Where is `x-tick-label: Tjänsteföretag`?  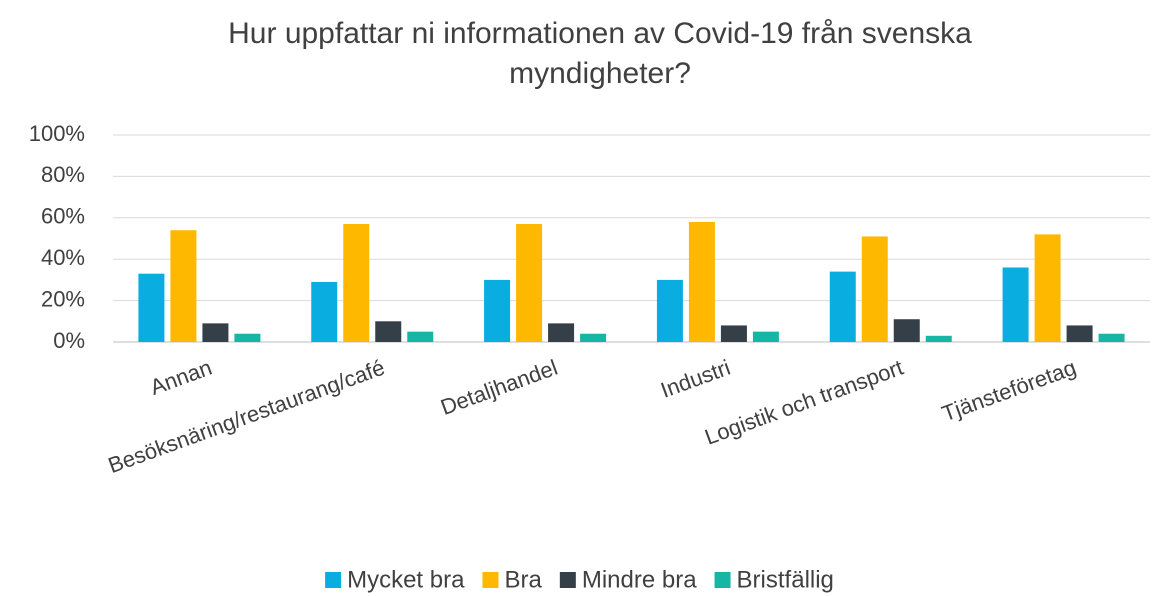
x-tick-label: Tjänsteföretag is located at coordinates (1009, 391).